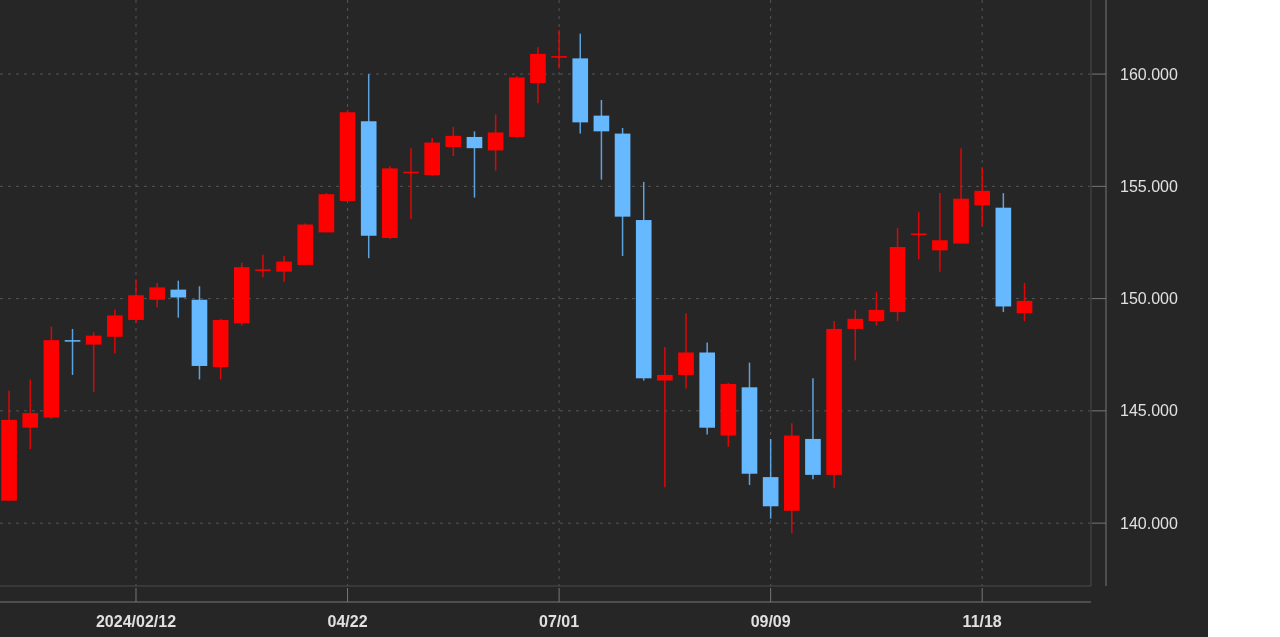 Image resolution: width=1280 pixels, height=637 pixels. I want to click on x-tick-label: 09/09, so click(770, 621).